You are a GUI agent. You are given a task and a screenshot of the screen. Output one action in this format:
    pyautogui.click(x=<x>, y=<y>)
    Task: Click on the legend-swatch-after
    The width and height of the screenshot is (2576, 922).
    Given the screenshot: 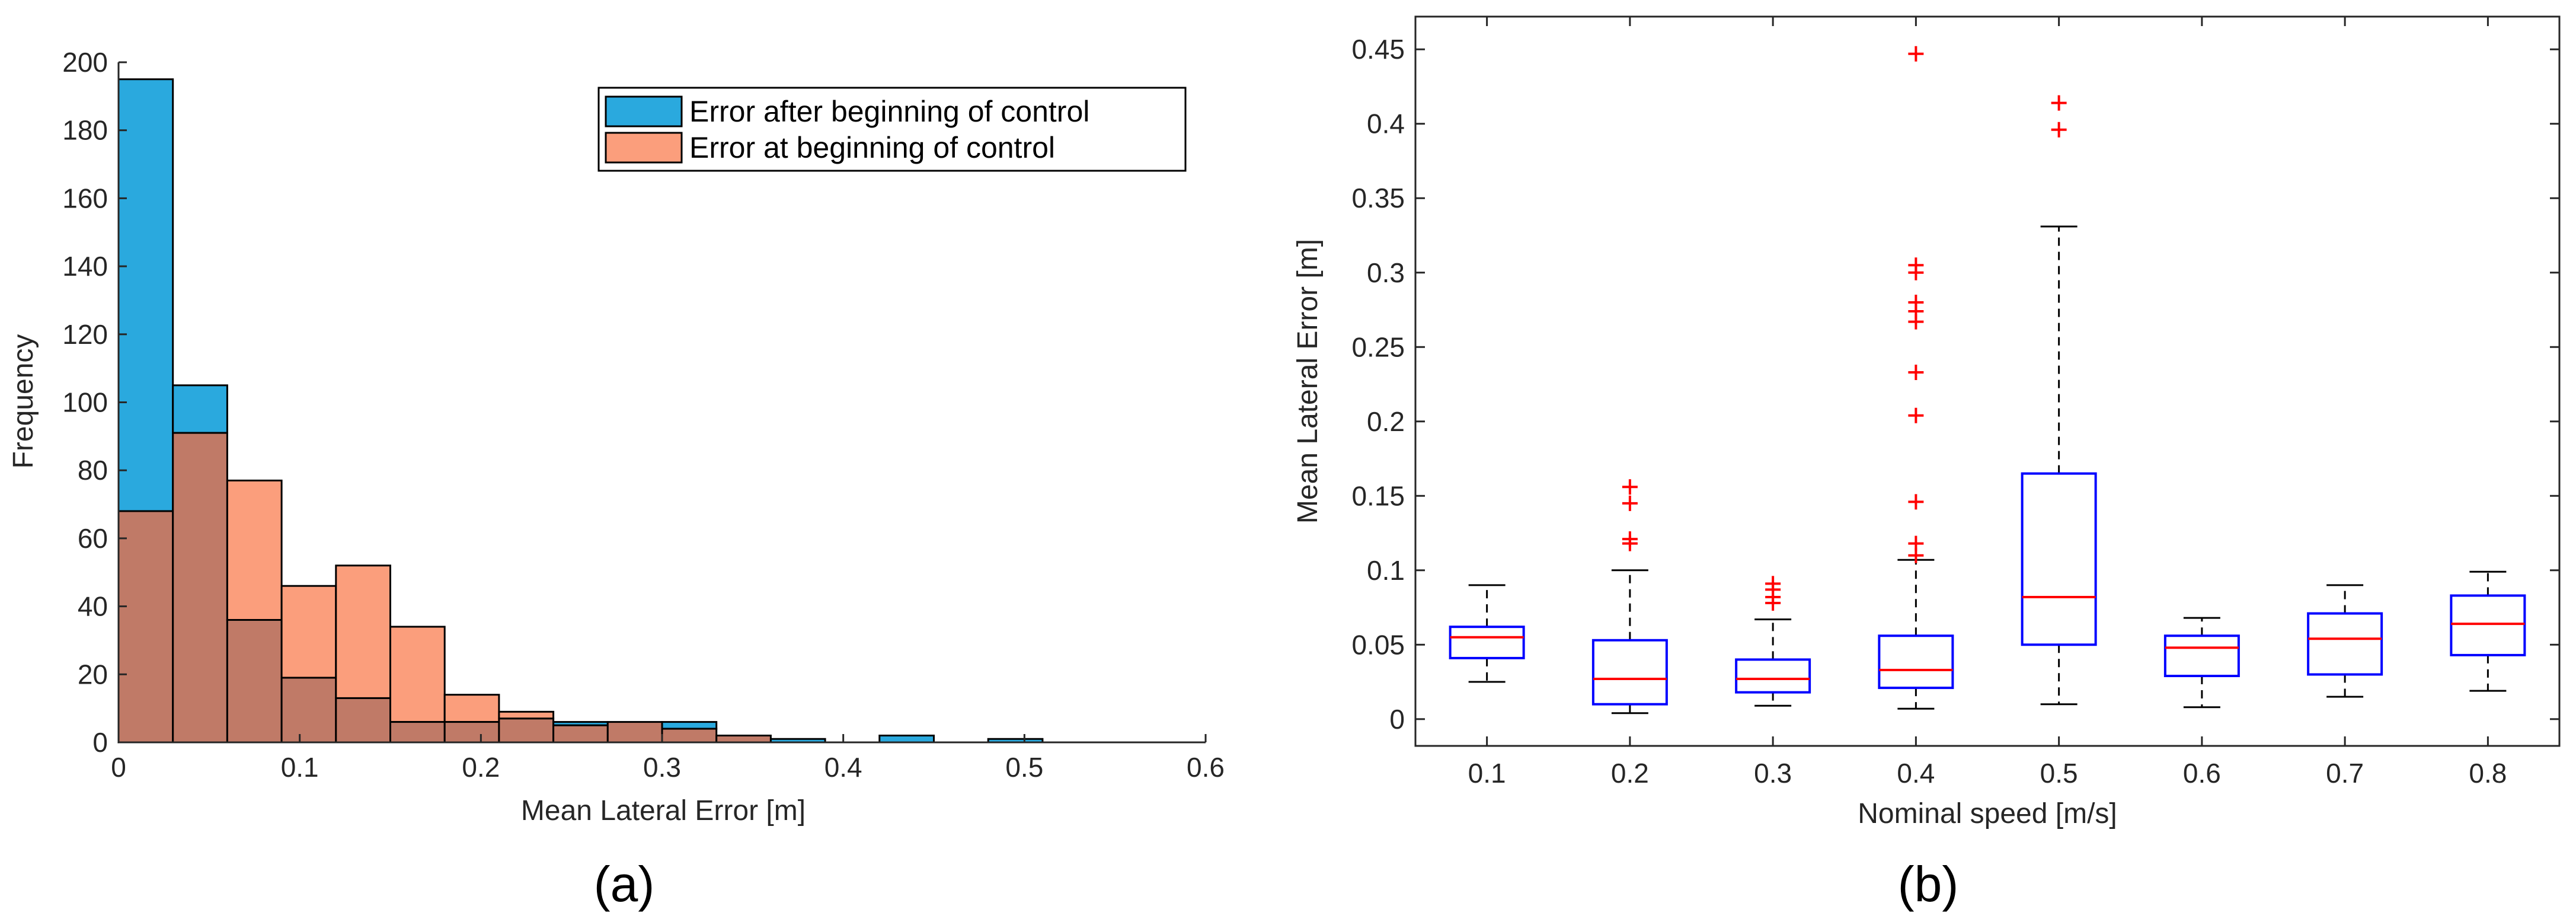 What is the action you would take?
    pyautogui.click(x=644, y=111)
    